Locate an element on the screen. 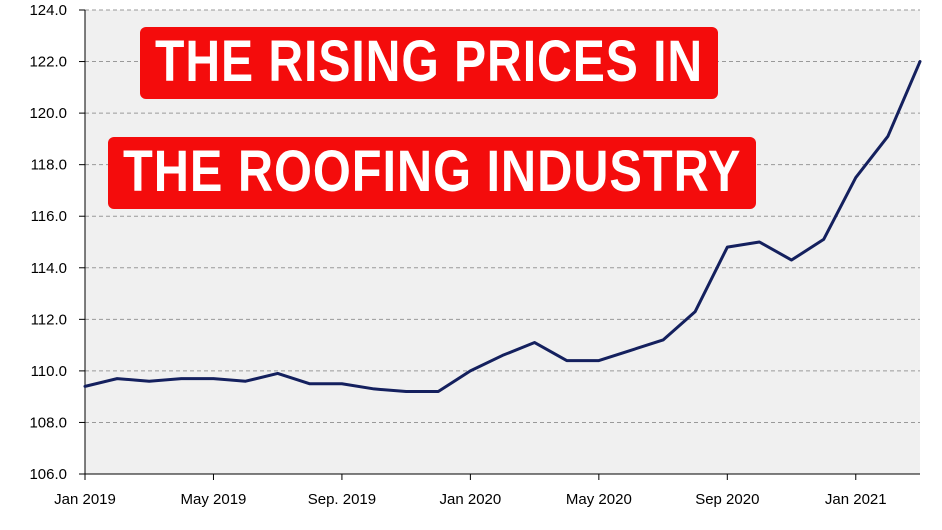 Image resolution: width=942 pixels, height=530 pixels. x-tick-label: Sep 2020 is located at coordinates (727, 499).